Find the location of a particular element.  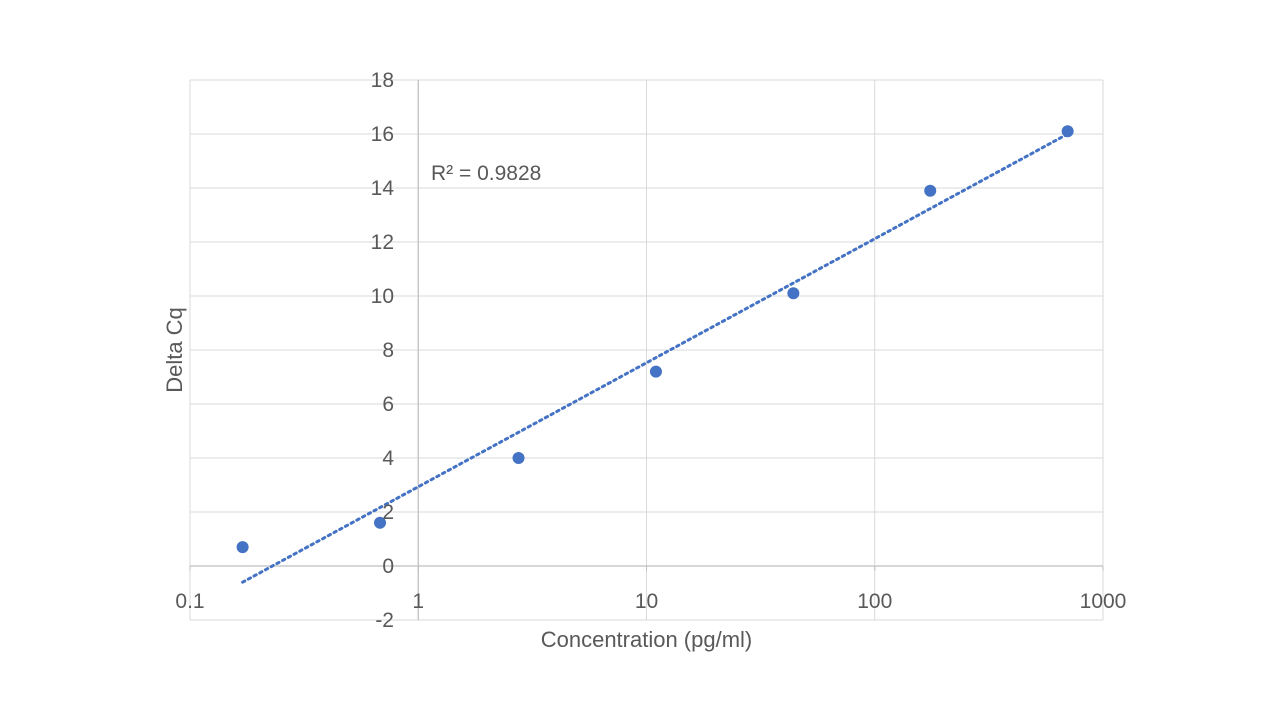

y-tick-label: 10 is located at coordinates (382, 296).